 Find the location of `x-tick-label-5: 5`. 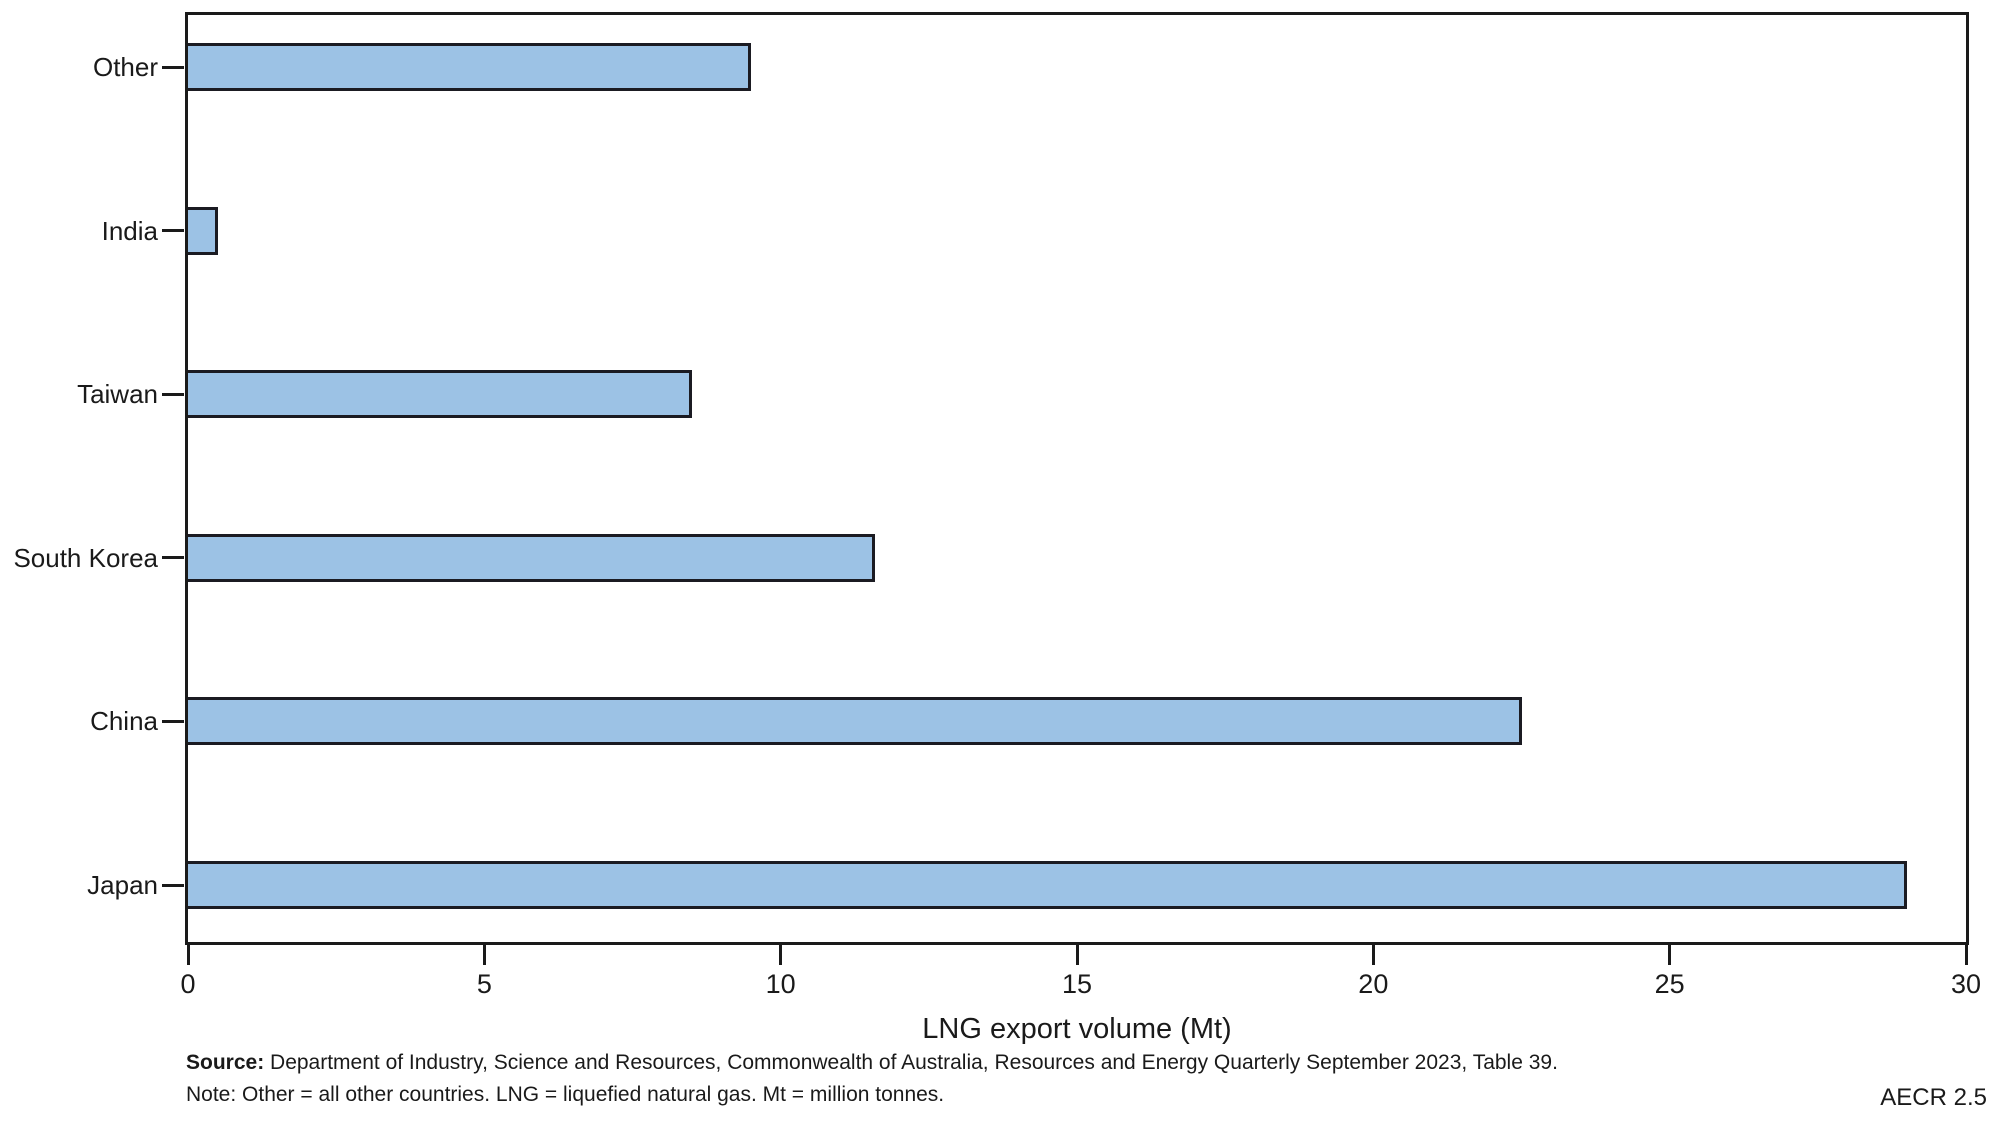

x-tick-label-5: 5 is located at coordinates (484, 984).